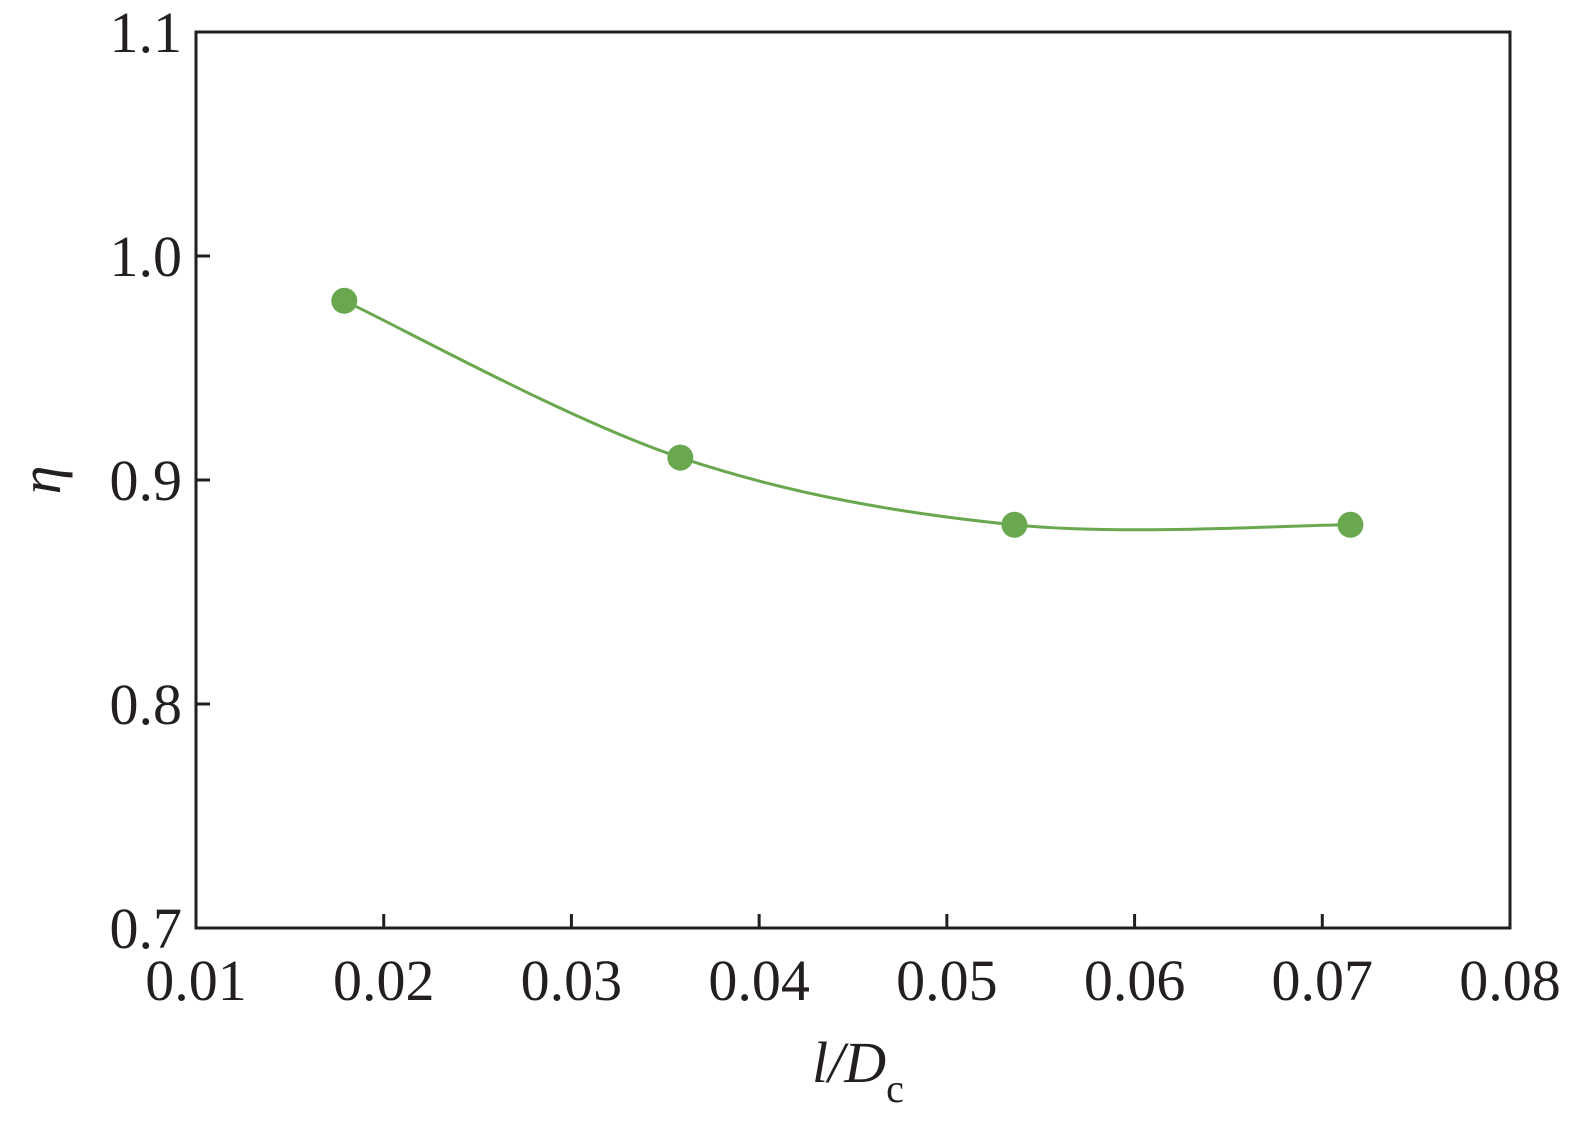 This screenshot has width=1569, height=1131. Describe the element at coordinates (146, 704) in the screenshot. I see `y-tick-label: 0.8` at that location.